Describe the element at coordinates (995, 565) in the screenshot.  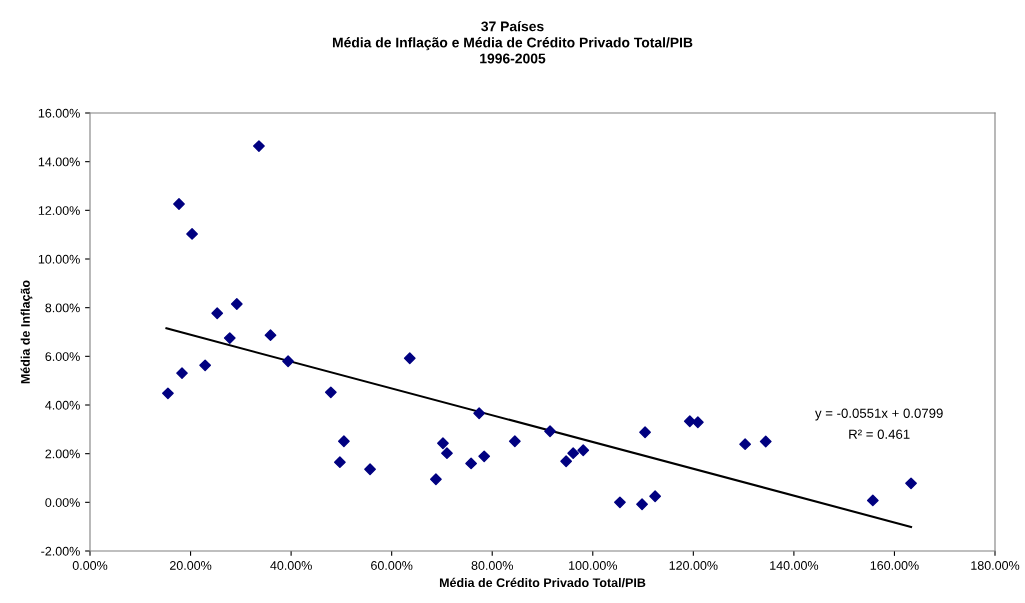
I see `x-tick-label: 180.00%` at that location.